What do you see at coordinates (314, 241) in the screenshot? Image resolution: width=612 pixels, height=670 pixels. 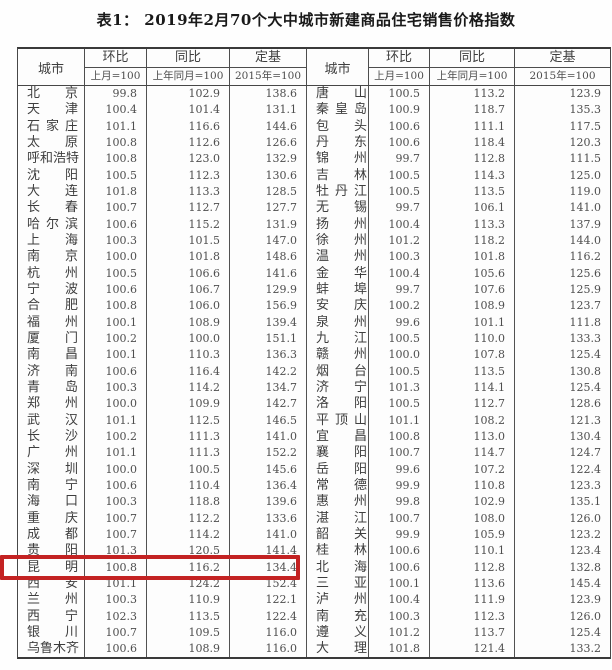 I see `table-row: 上海 100.3 101.5 147.0 徐州 101.2 118.2 144.0` at bounding box center [314, 241].